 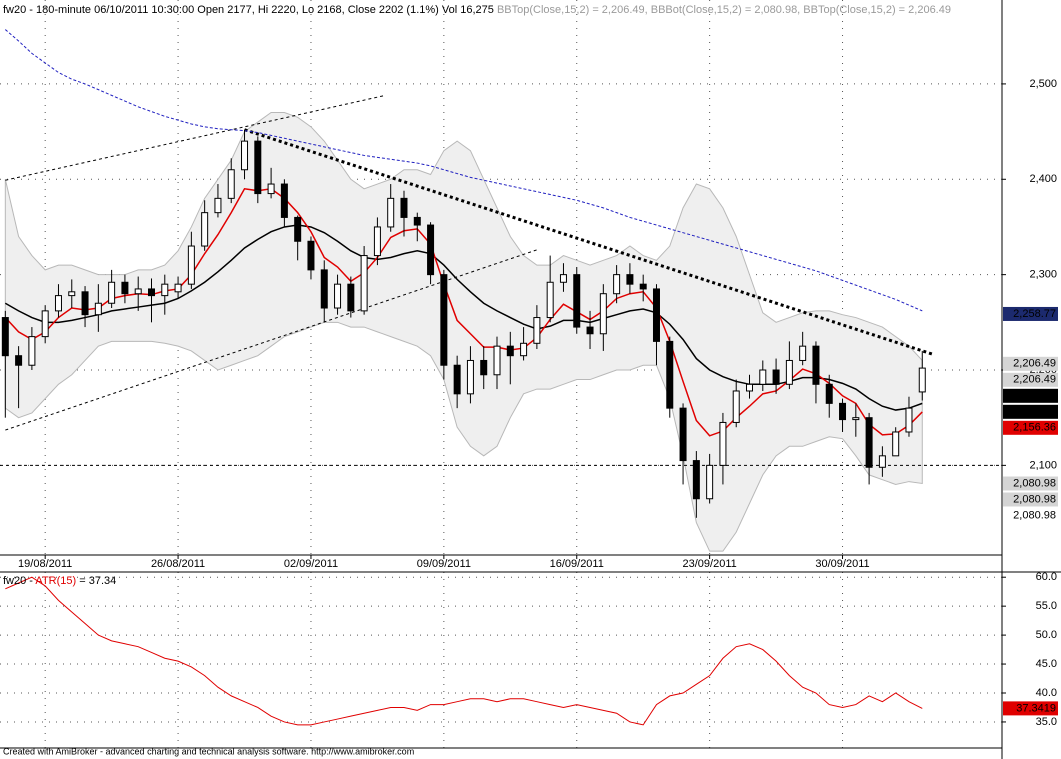 I want to click on x-tick-label: 16/09/2011, so click(x=577, y=564).